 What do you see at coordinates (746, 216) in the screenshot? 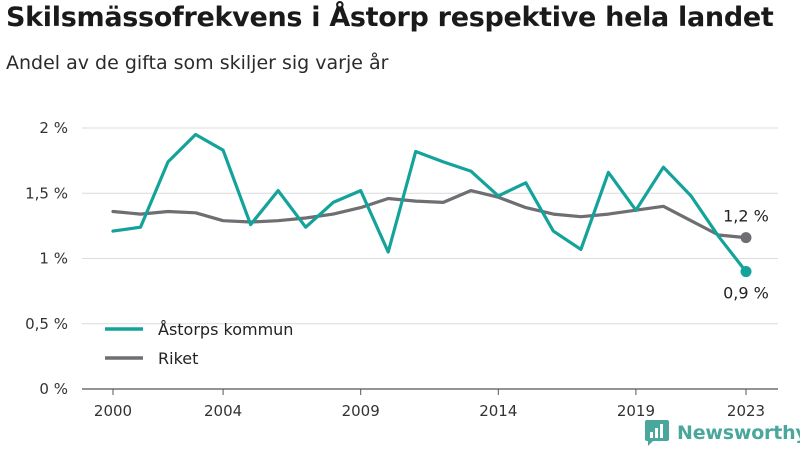
I see `end-value-label: 1,2 %` at bounding box center [746, 216].